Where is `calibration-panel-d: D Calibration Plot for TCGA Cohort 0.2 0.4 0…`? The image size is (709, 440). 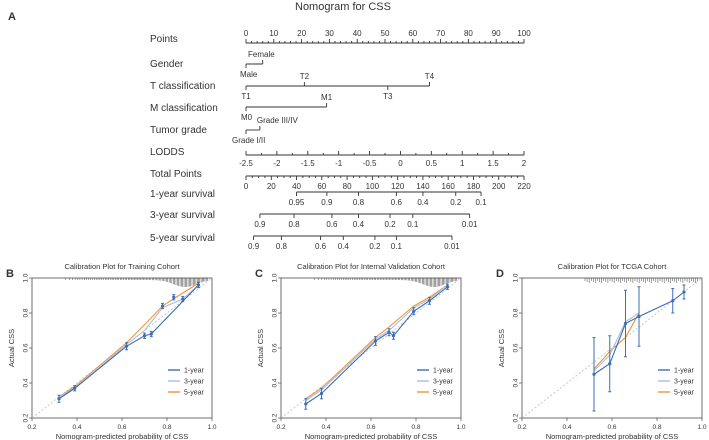 calibration-panel-d: D Calibration Plot for TCGA Cohort 0.2 0.4 0… is located at coordinates (601, 351).